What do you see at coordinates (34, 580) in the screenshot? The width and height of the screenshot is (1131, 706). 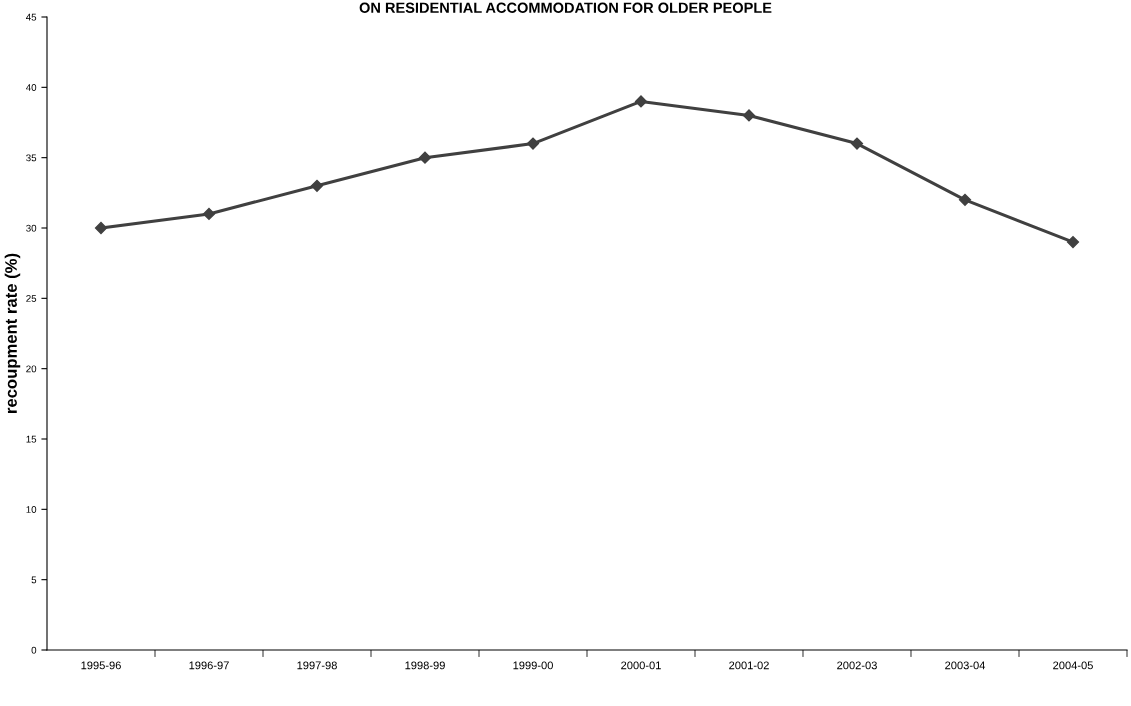 I see `y-tick-label: 5` at bounding box center [34, 580].